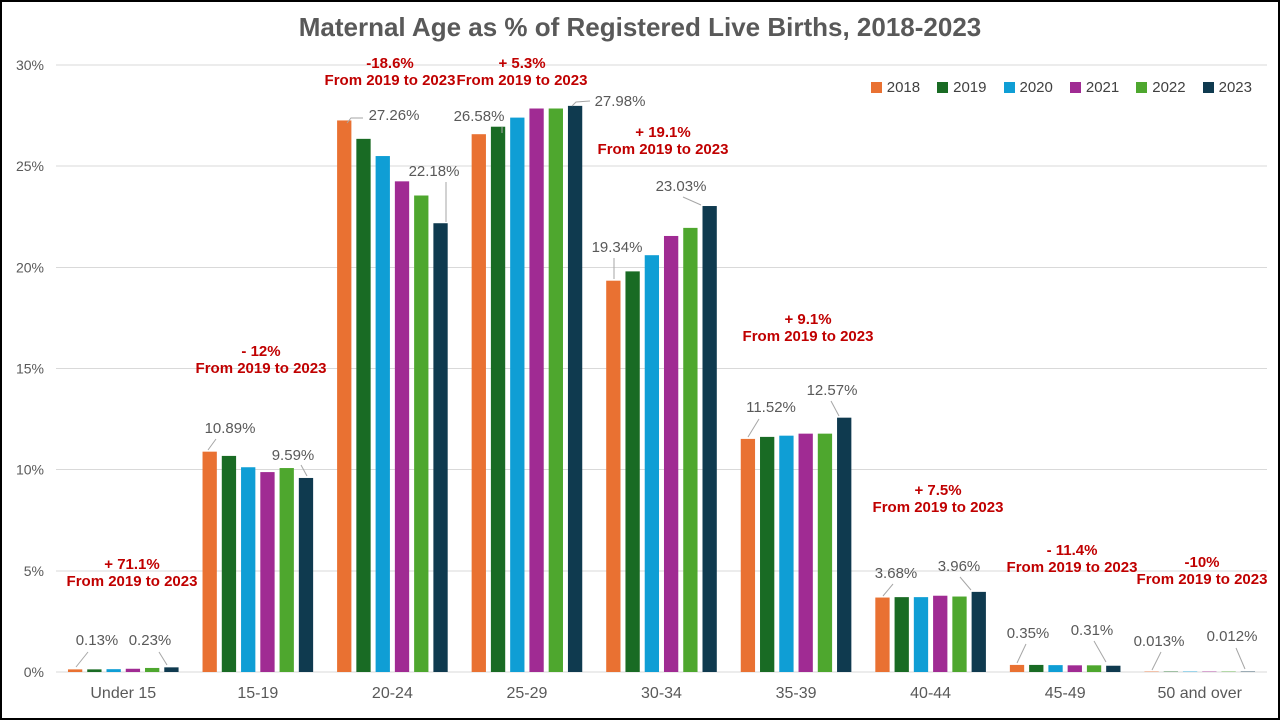  Describe the element at coordinates (30, 470) in the screenshot. I see `y-axis-tick-label: 10%` at that location.